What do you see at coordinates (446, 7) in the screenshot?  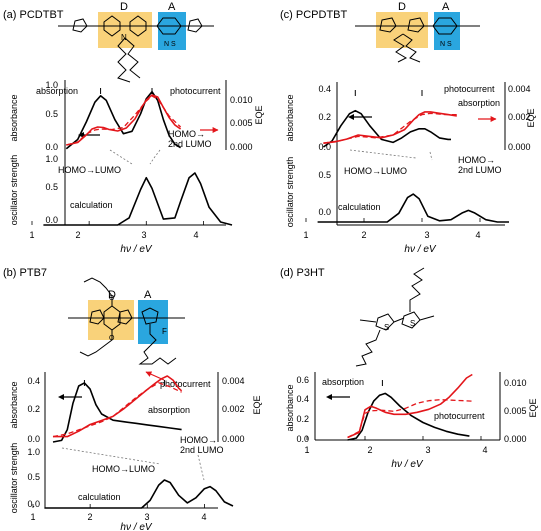 I see `acceptor-letter-c: A` at bounding box center [446, 7].